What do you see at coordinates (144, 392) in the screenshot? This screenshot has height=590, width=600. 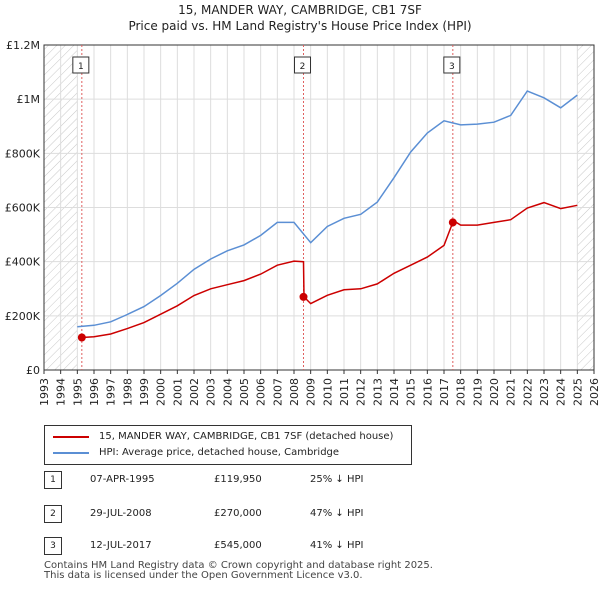 I see `x-tick-label: 1999` at bounding box center [144, 392].